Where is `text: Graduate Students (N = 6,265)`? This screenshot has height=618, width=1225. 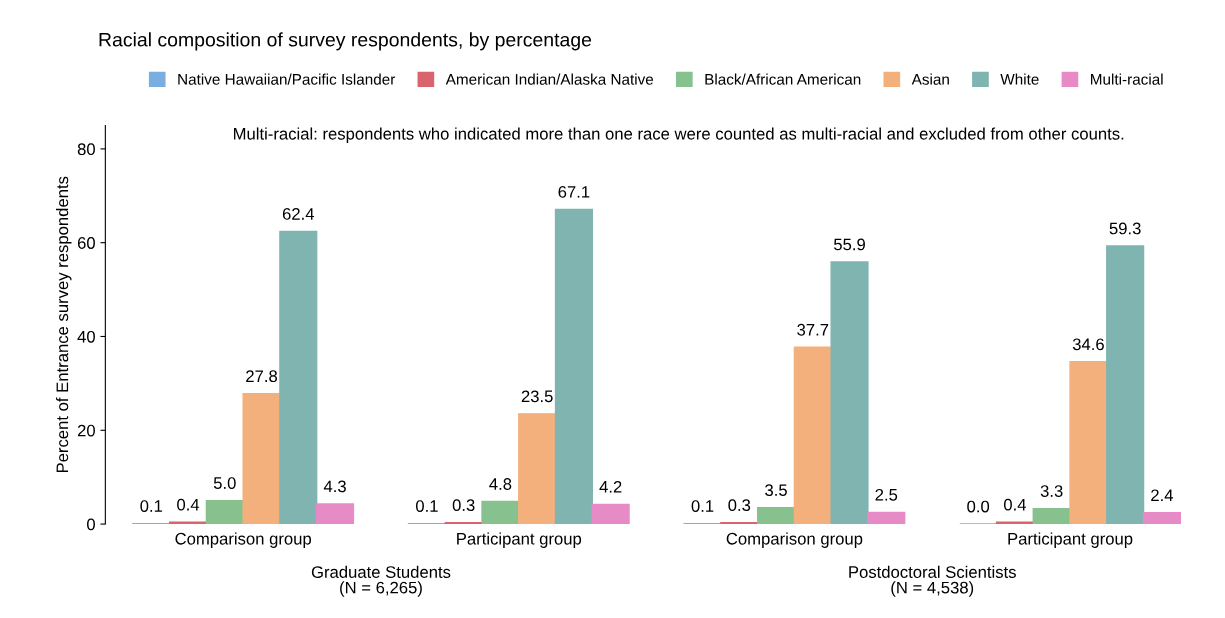
text: Graduate Students (N = 6,265) is located at coordinates (381, 581).